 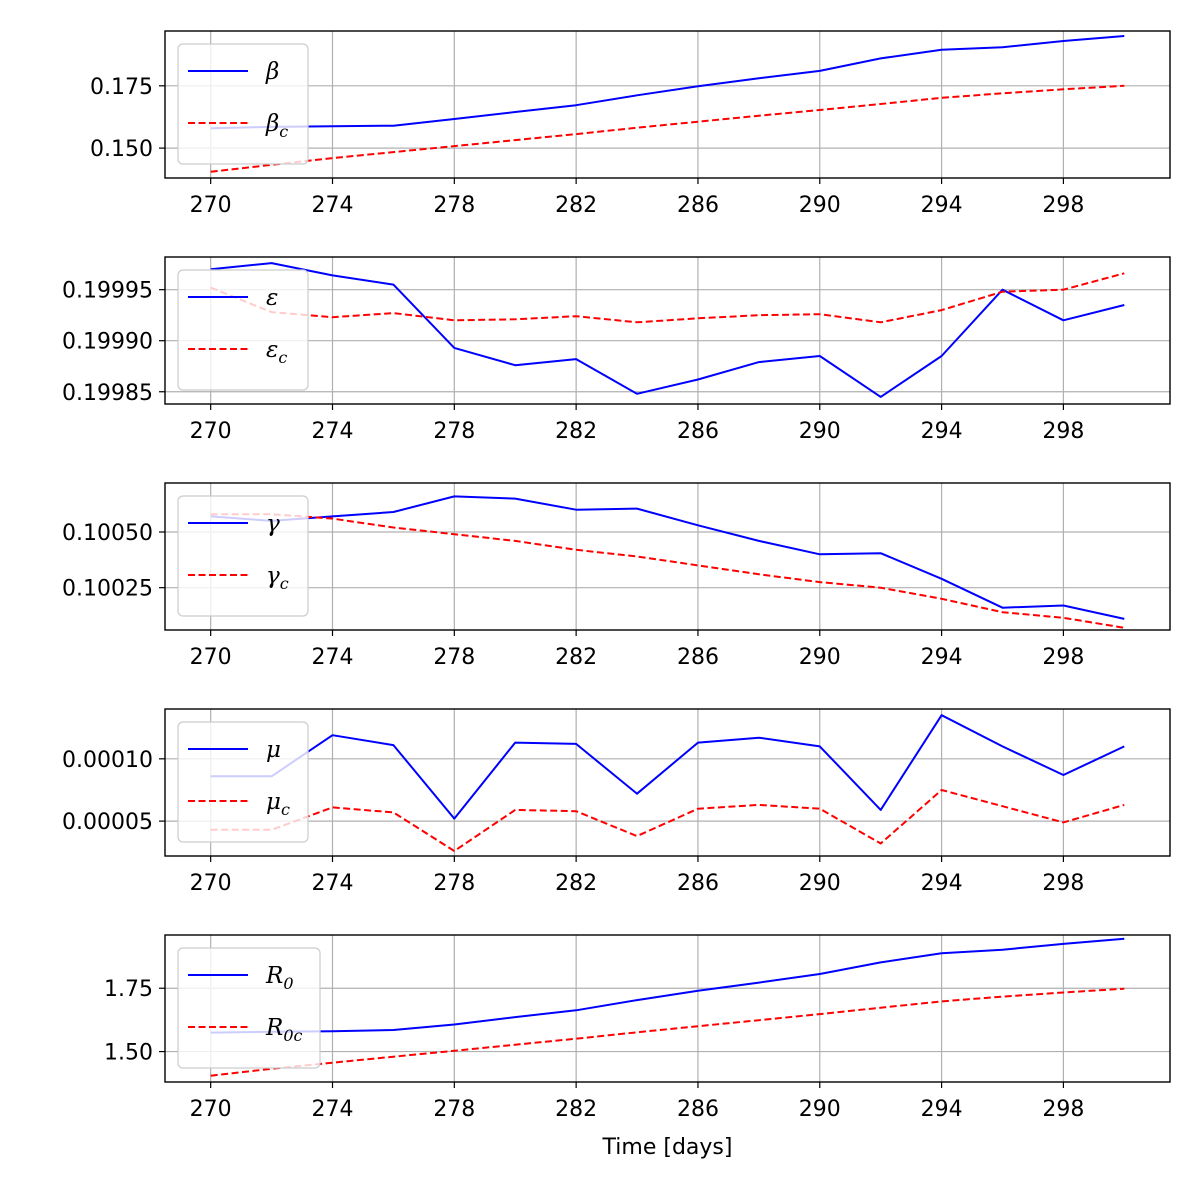 What do you see at coordinates (107, 342) in the screenshot?
I see `y-tick-label: 0.19990` at bounding box center [107, 342].